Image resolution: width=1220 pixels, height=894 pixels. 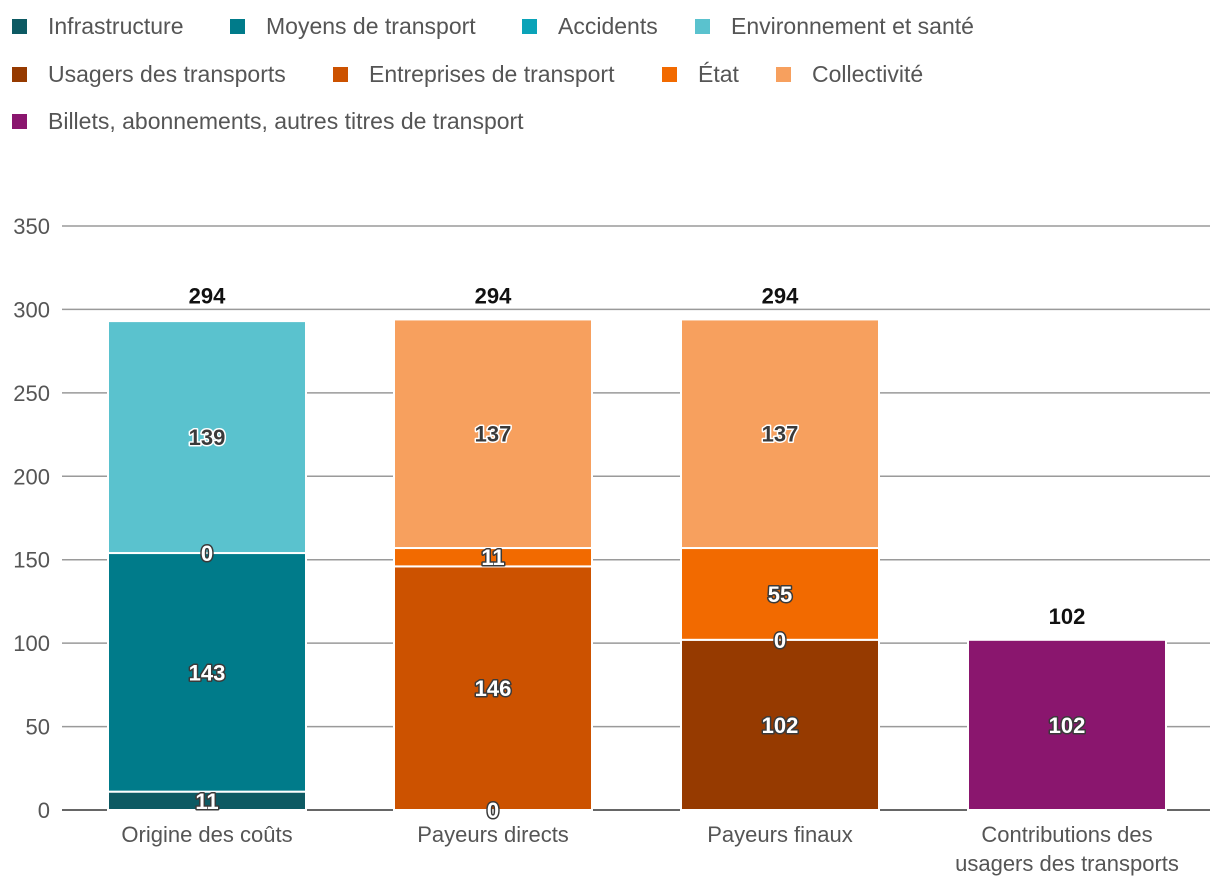 What do you see at coordinates (1067, 616) in the screenshot?
I see `total-label: 102` at bounding box center [1067, 616].